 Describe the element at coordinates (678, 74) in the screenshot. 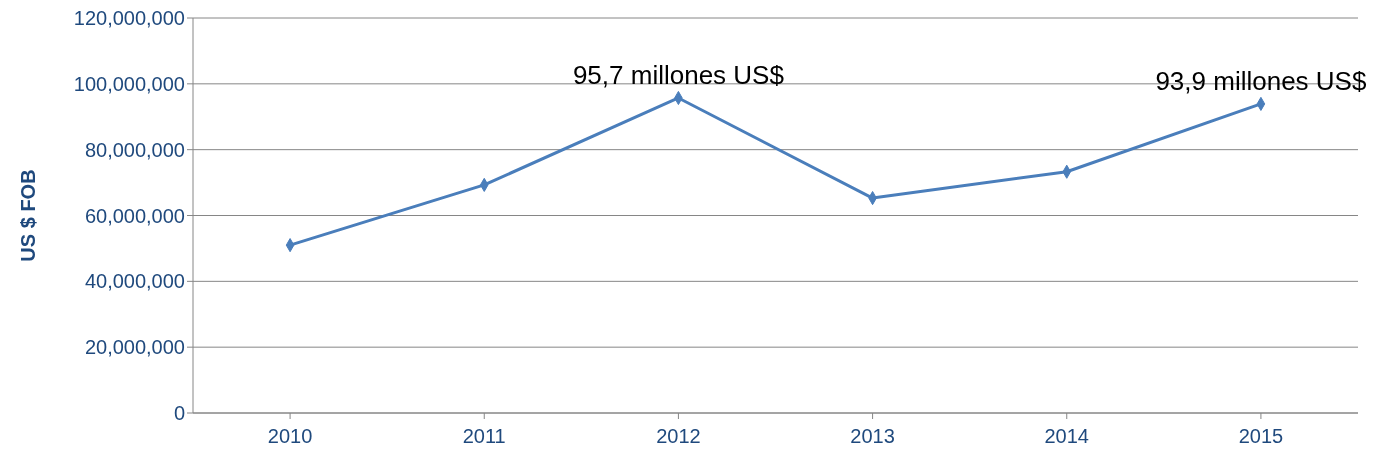

I see `annotation: 95,7 millones US$` at that location.